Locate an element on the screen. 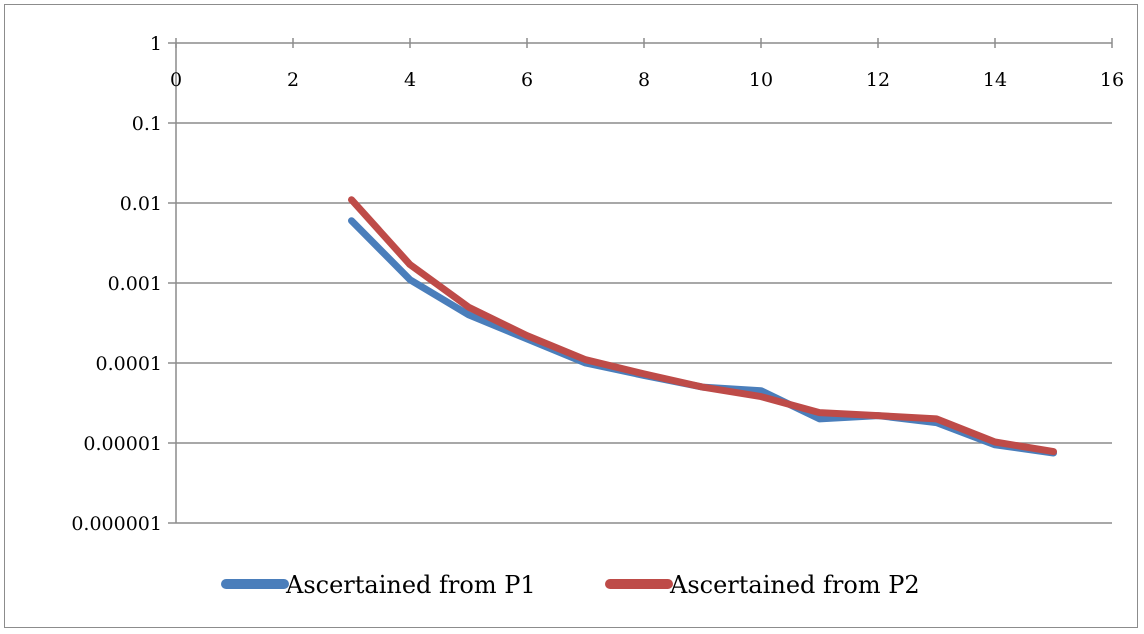 Image resolution: width=1144 pixels, height=634 pixels. legend: Ascertained from P1 Ascertained from P2 is located at coordinates (570, 585).